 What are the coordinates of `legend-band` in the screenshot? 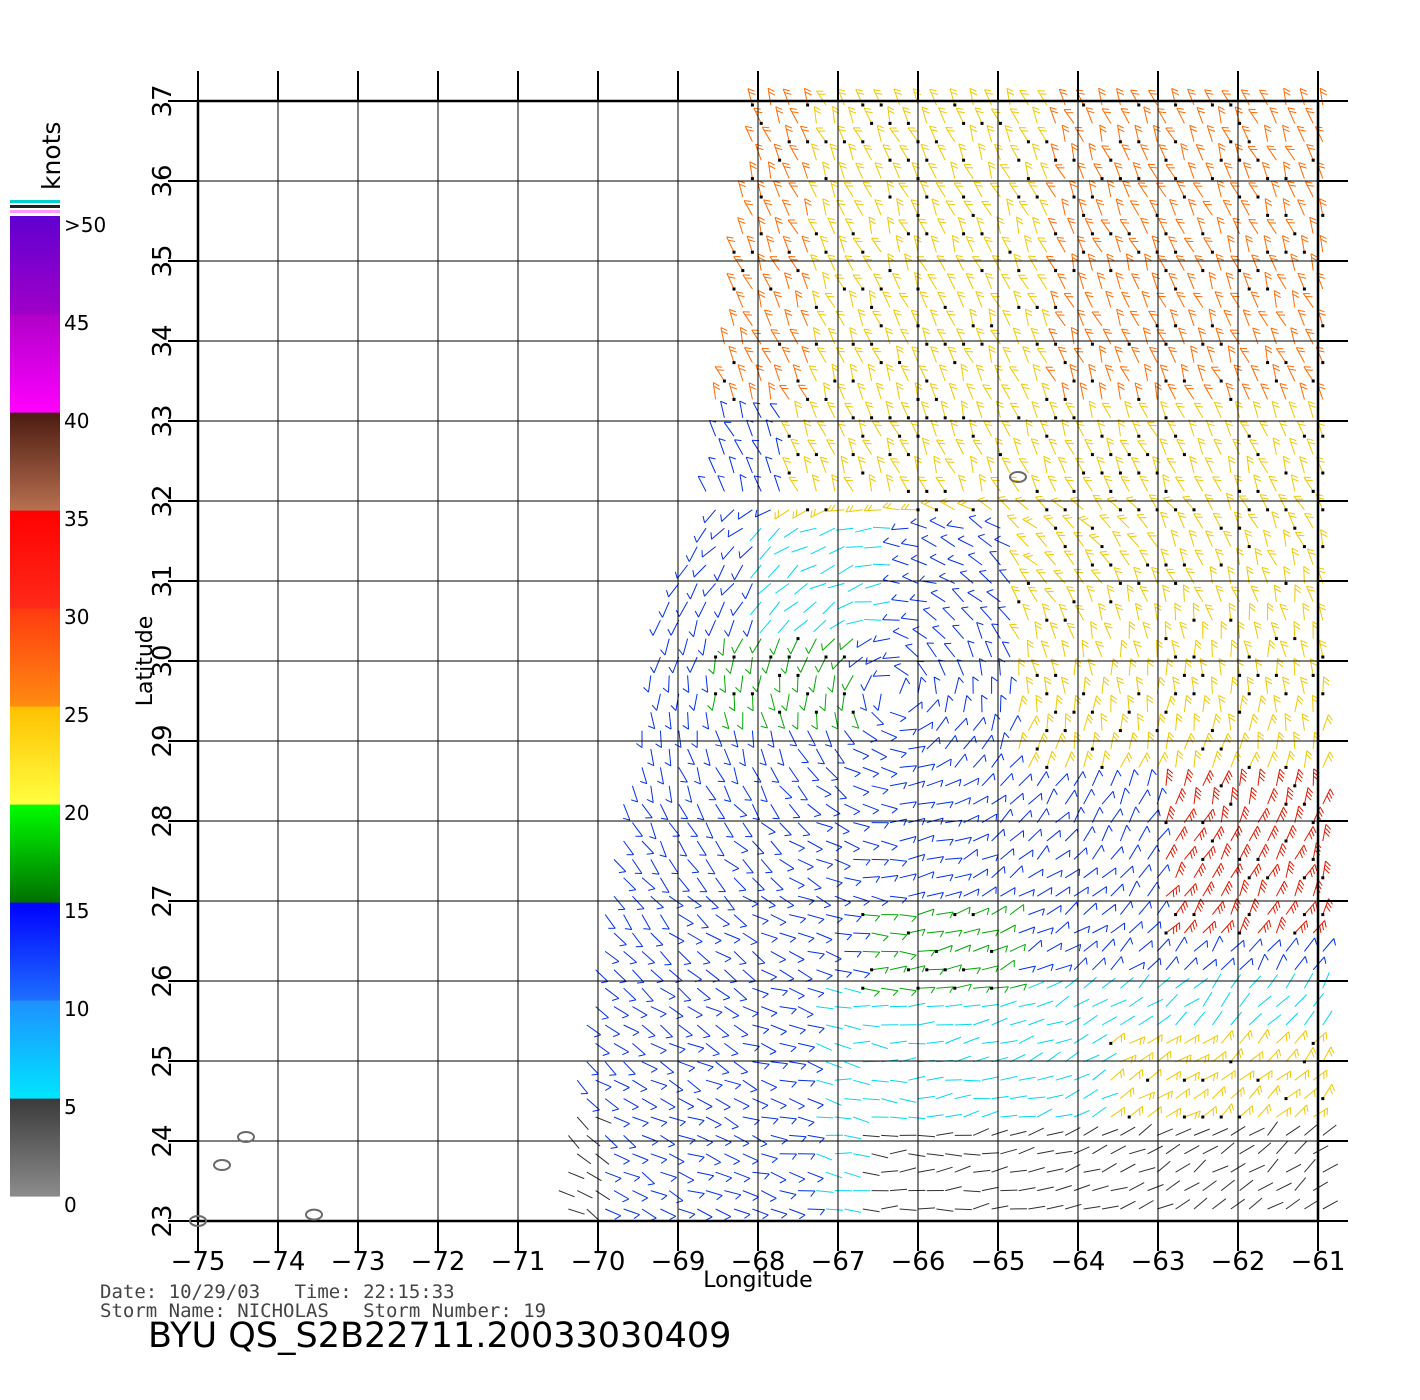 It's located at (35, 461).